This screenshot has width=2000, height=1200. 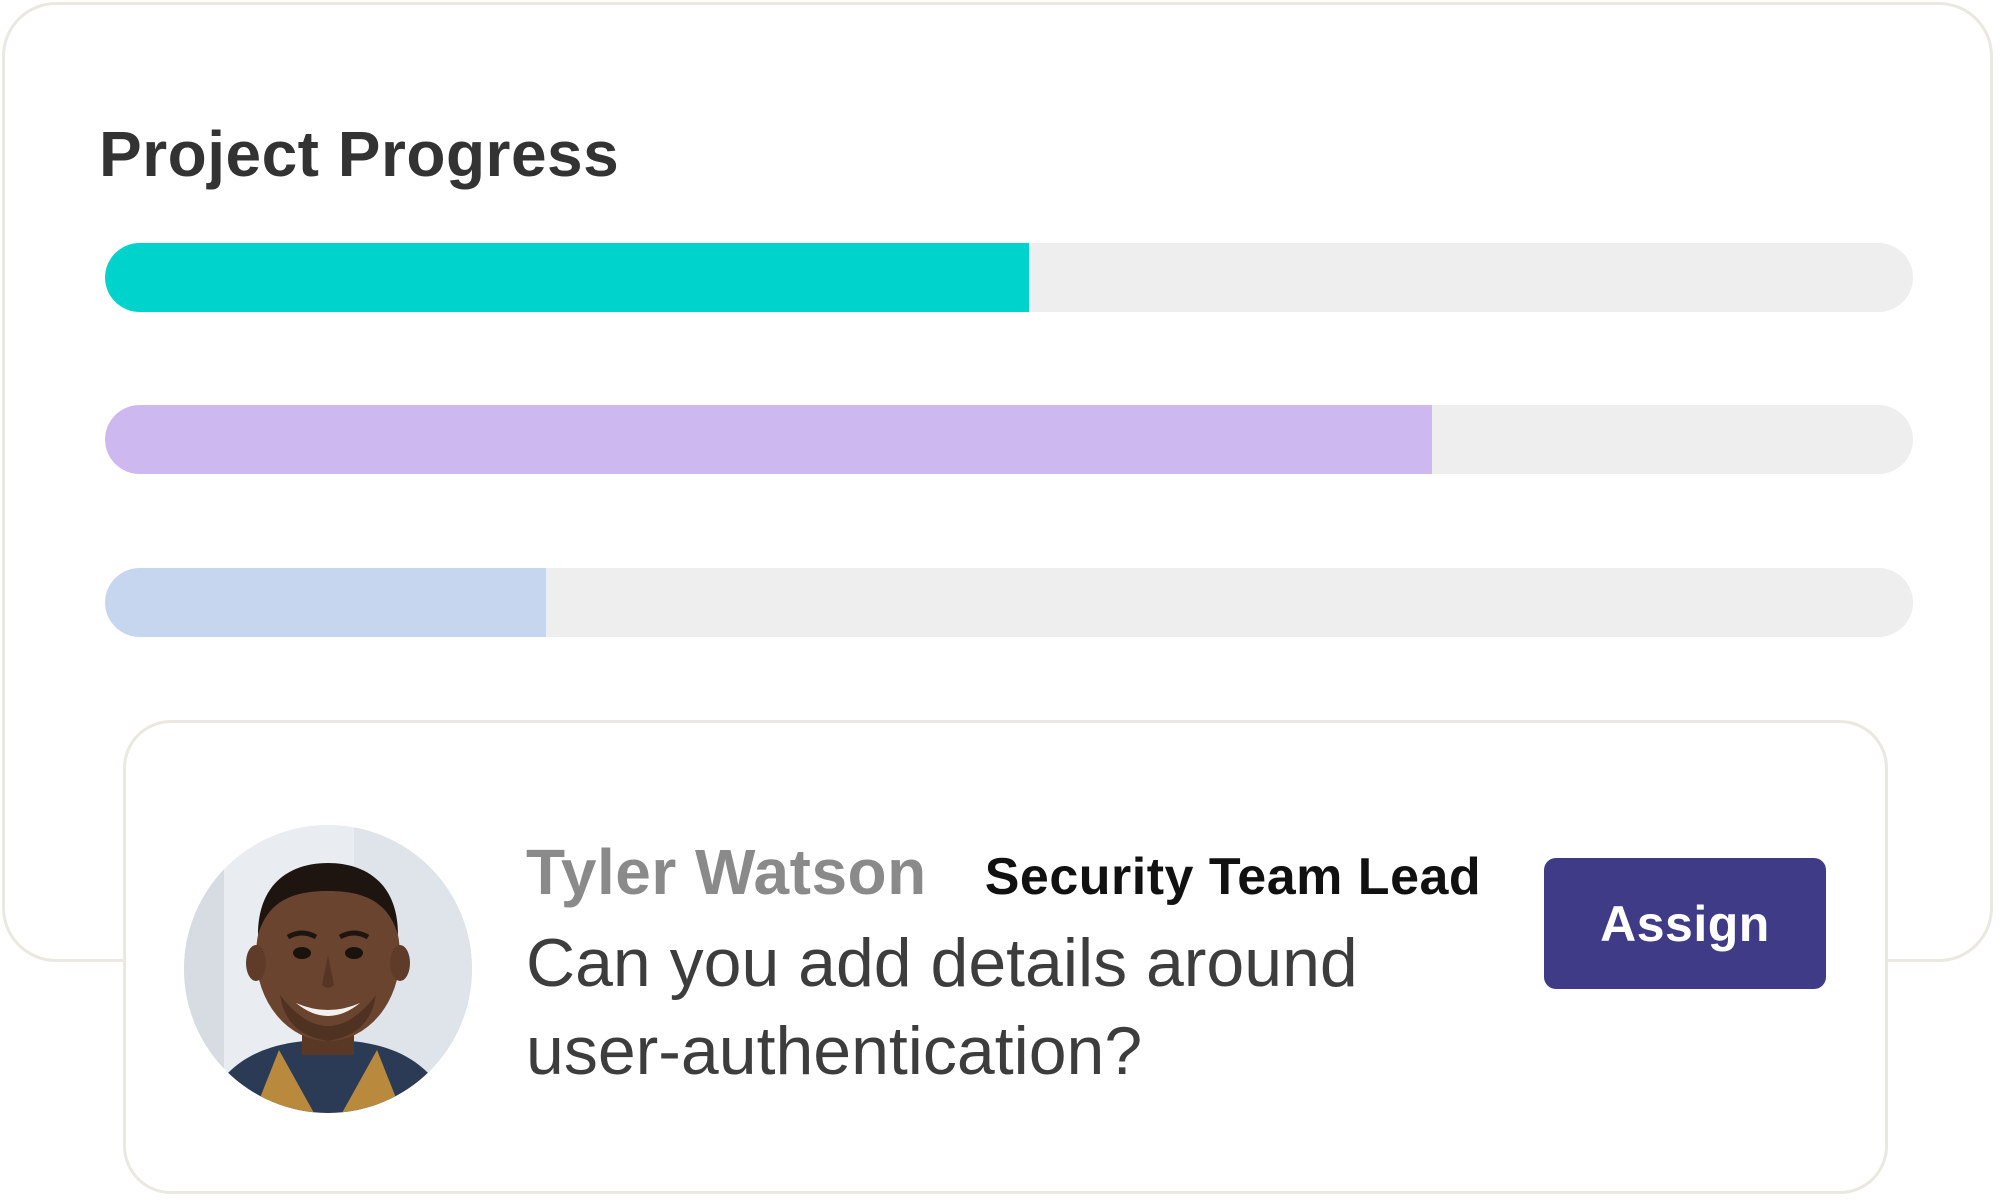 I want to click on progress-bar-2-fill, so click(x=769, y=439).